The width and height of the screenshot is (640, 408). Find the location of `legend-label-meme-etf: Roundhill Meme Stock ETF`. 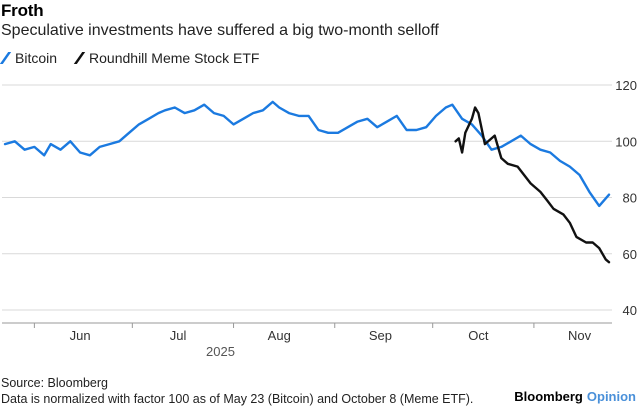

legend-label-meme-etf: Roundhill Meme Stock ETF is located at coordinates (174, 58).